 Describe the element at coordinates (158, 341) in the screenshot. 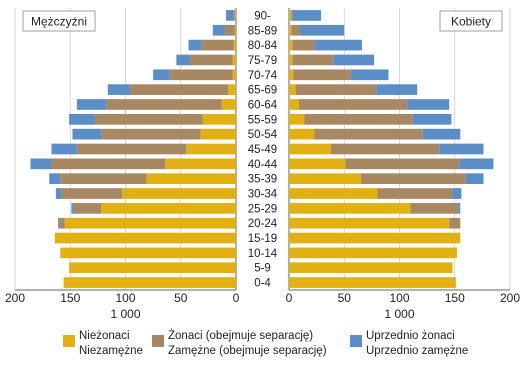

I see `legend-swatch-married` at that location.